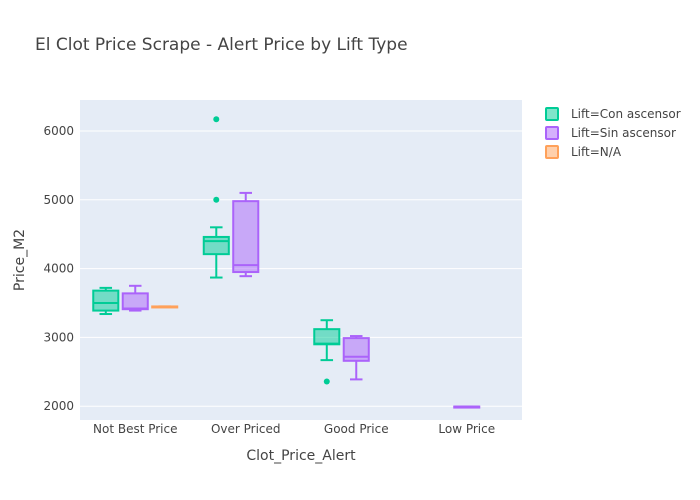 The width and height of the screenshot is (700, 500). Describe the element at coordinates (58, 337) in the screenshot. I see `y-tick-label: 3000` at that location.